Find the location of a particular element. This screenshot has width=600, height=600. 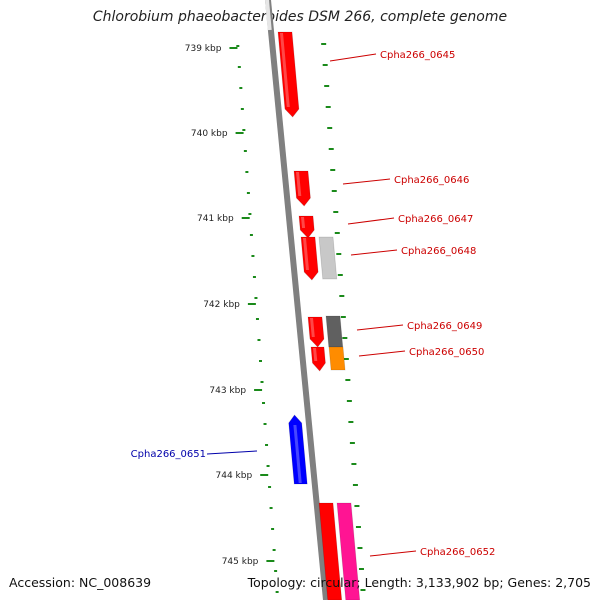

accession-text: Accession: NC_008639 is located at coordinates (80, 582).